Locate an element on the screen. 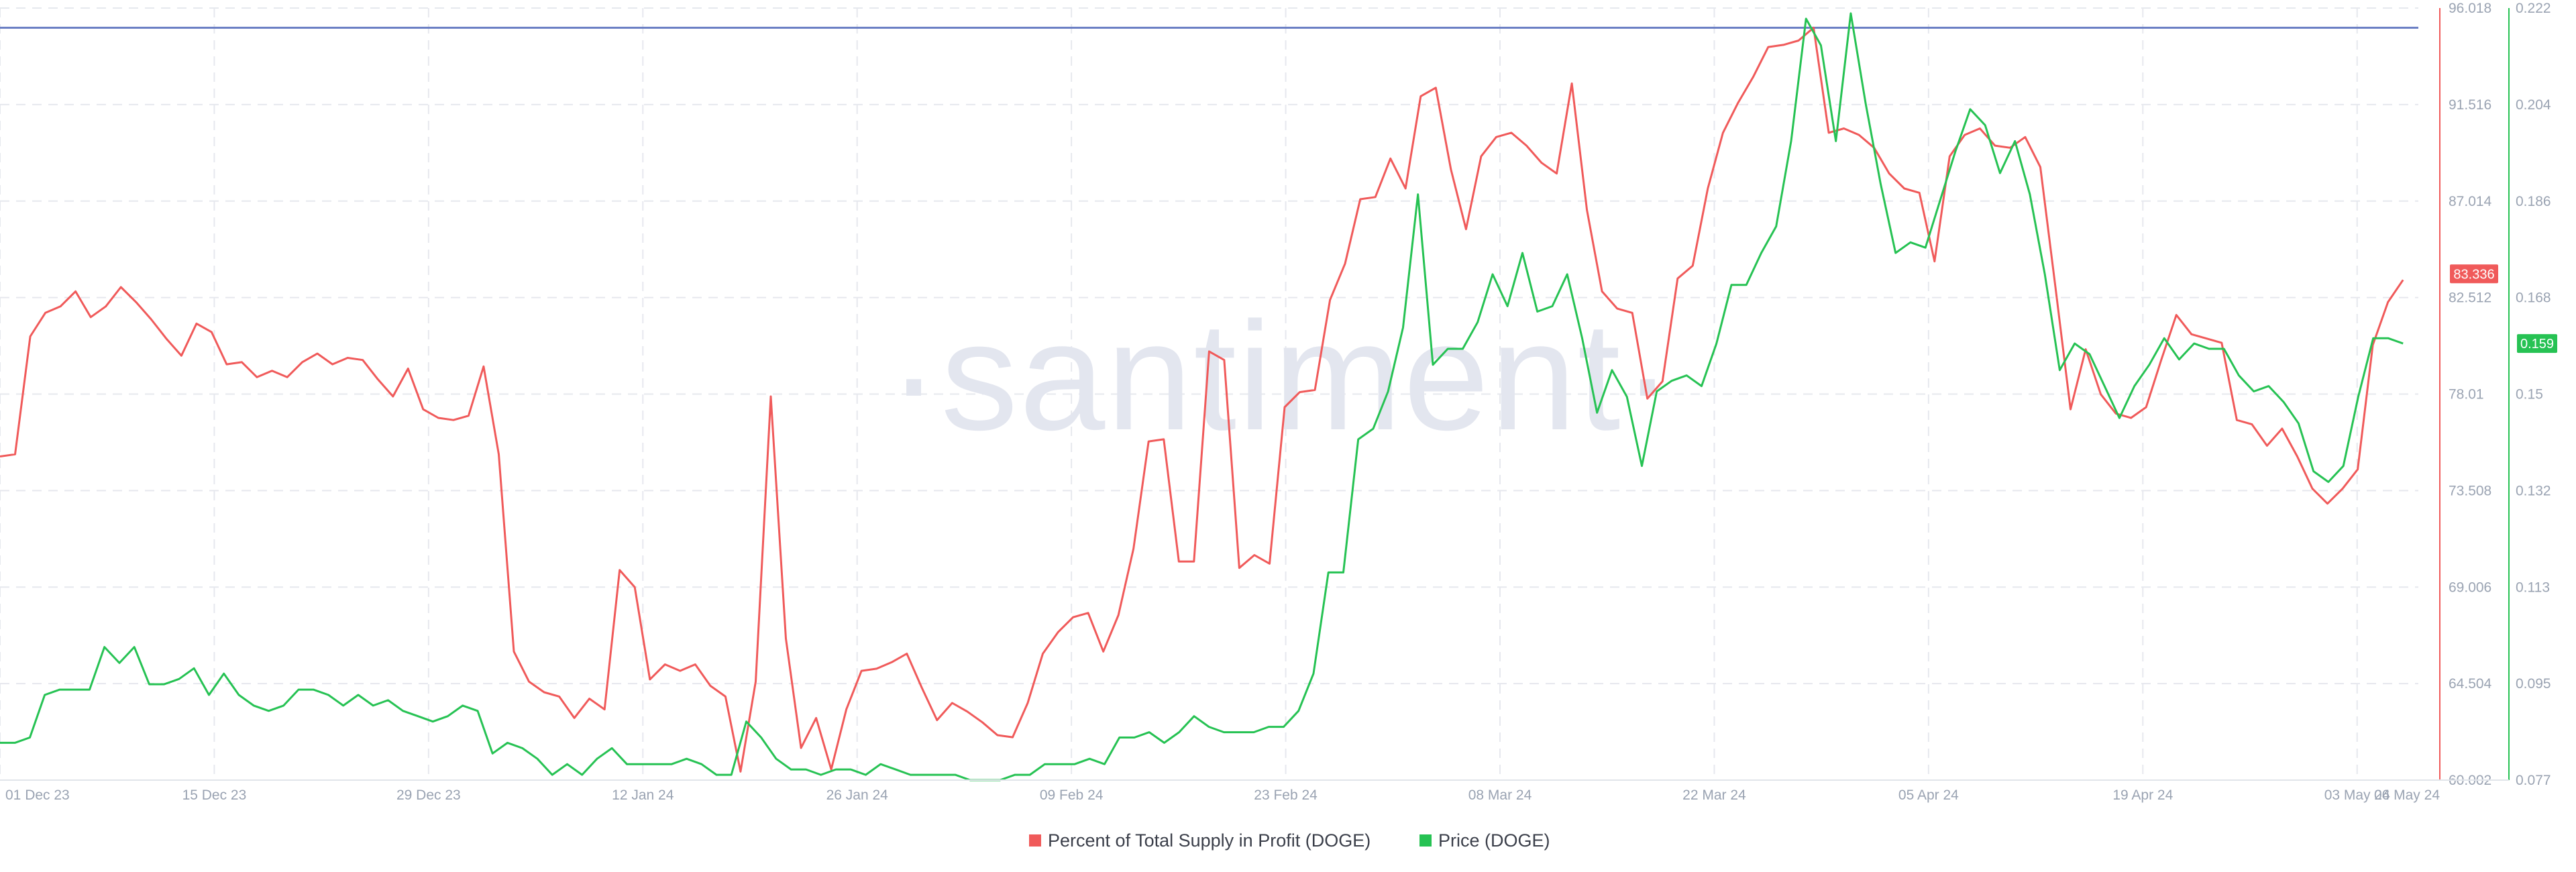 This screenshot has height=872, width=2576. left-axis-tick: 78.01 is located at coordinates (2466, 395).